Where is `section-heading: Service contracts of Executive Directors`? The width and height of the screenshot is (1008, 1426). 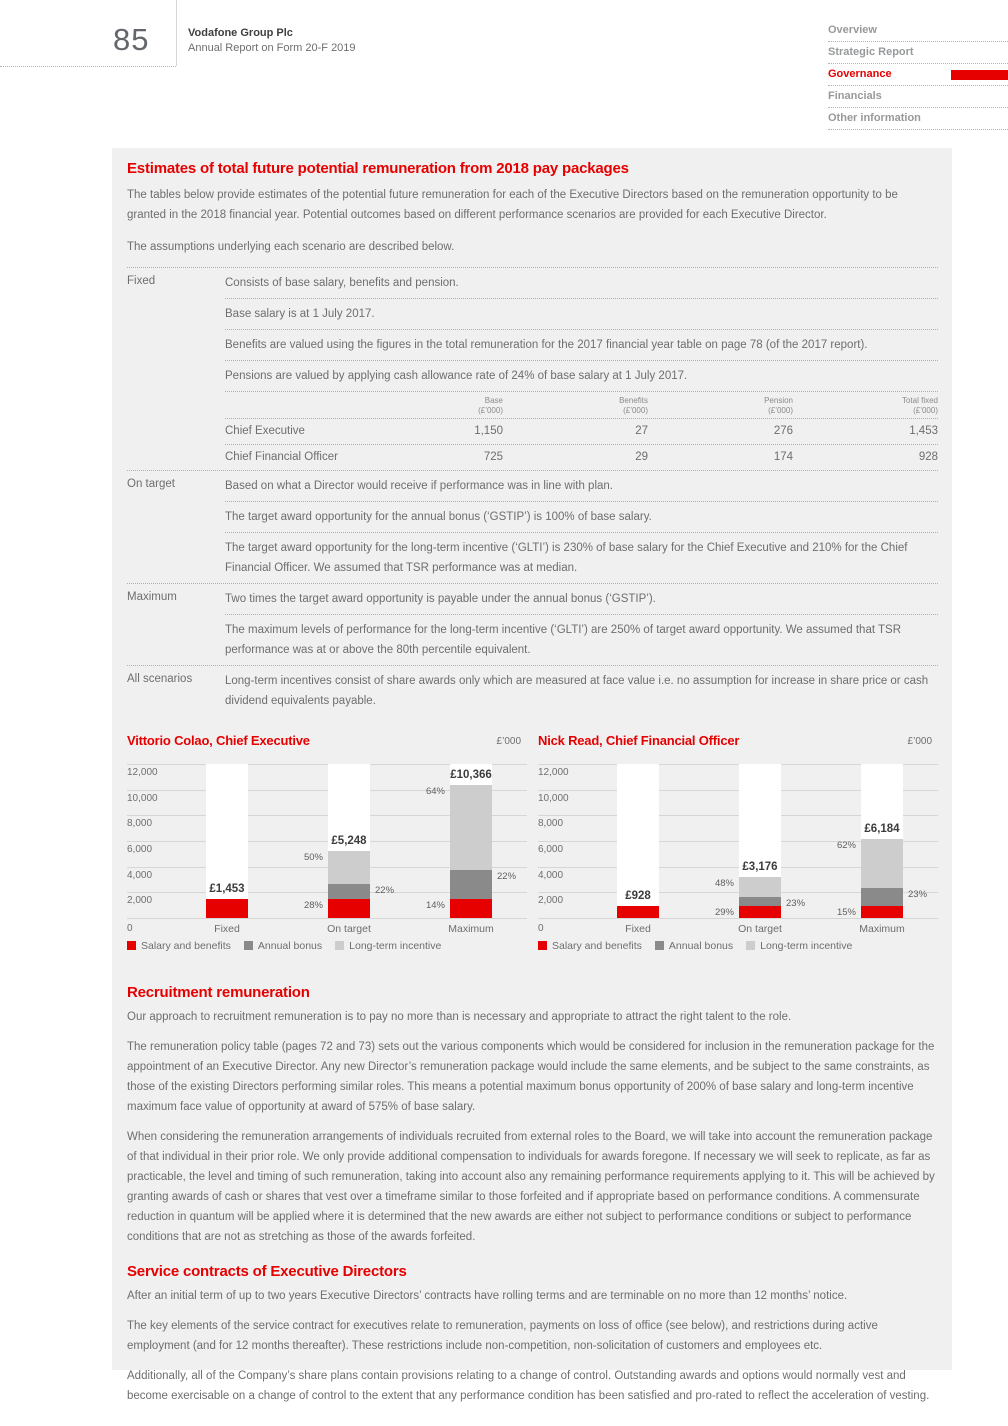 section-heading: Service contracts of Executive Directors is located at coordinates (267, 1271).